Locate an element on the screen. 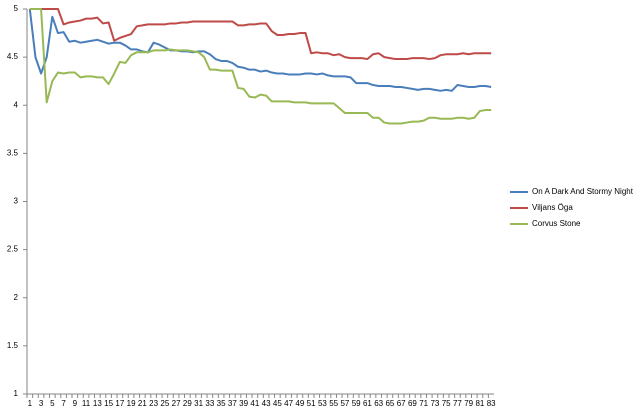  x-tick-label: 39 is located at coordinates (243, 403).